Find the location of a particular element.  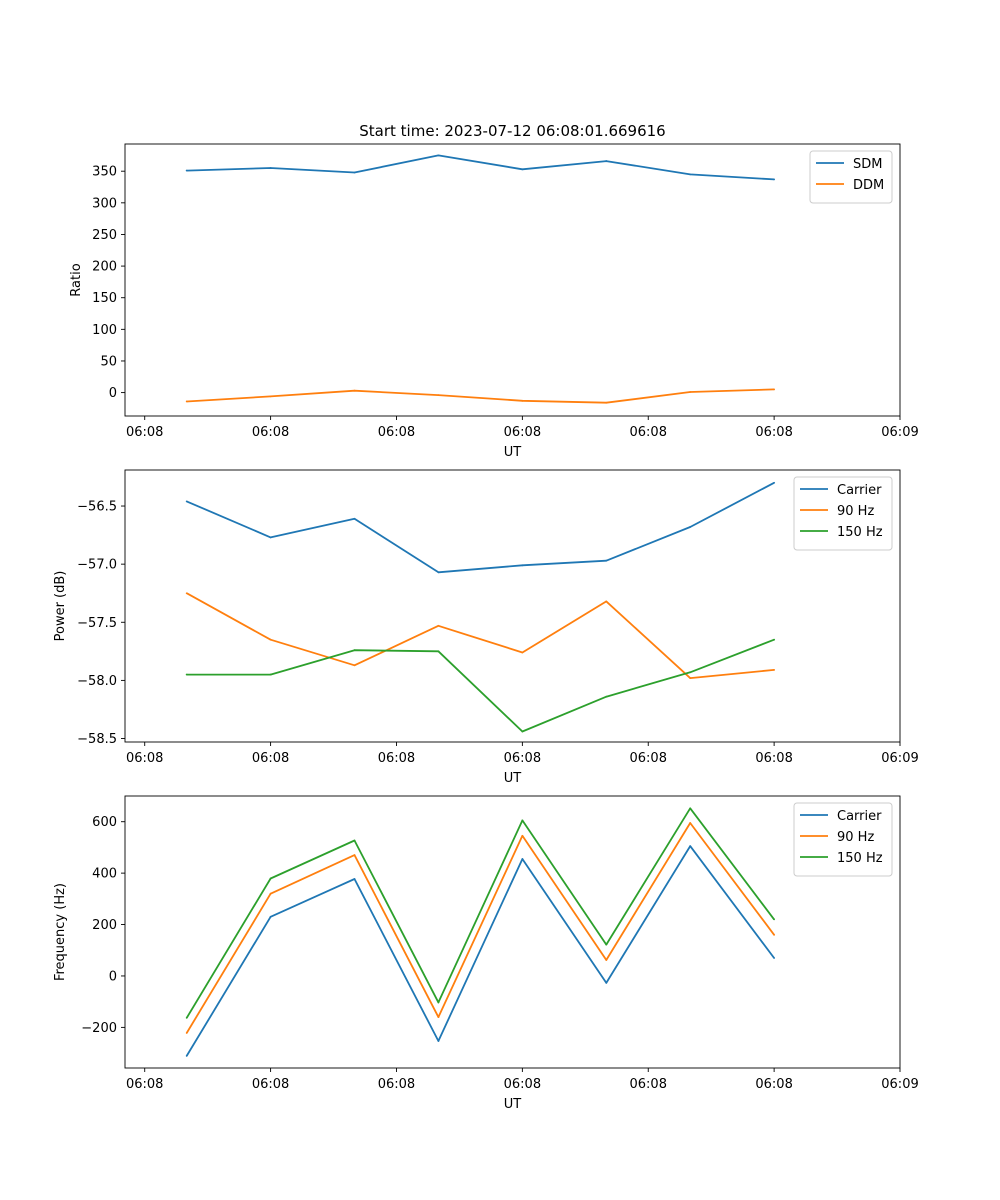

legend-label: DDM is located at coordinates (868, 185).